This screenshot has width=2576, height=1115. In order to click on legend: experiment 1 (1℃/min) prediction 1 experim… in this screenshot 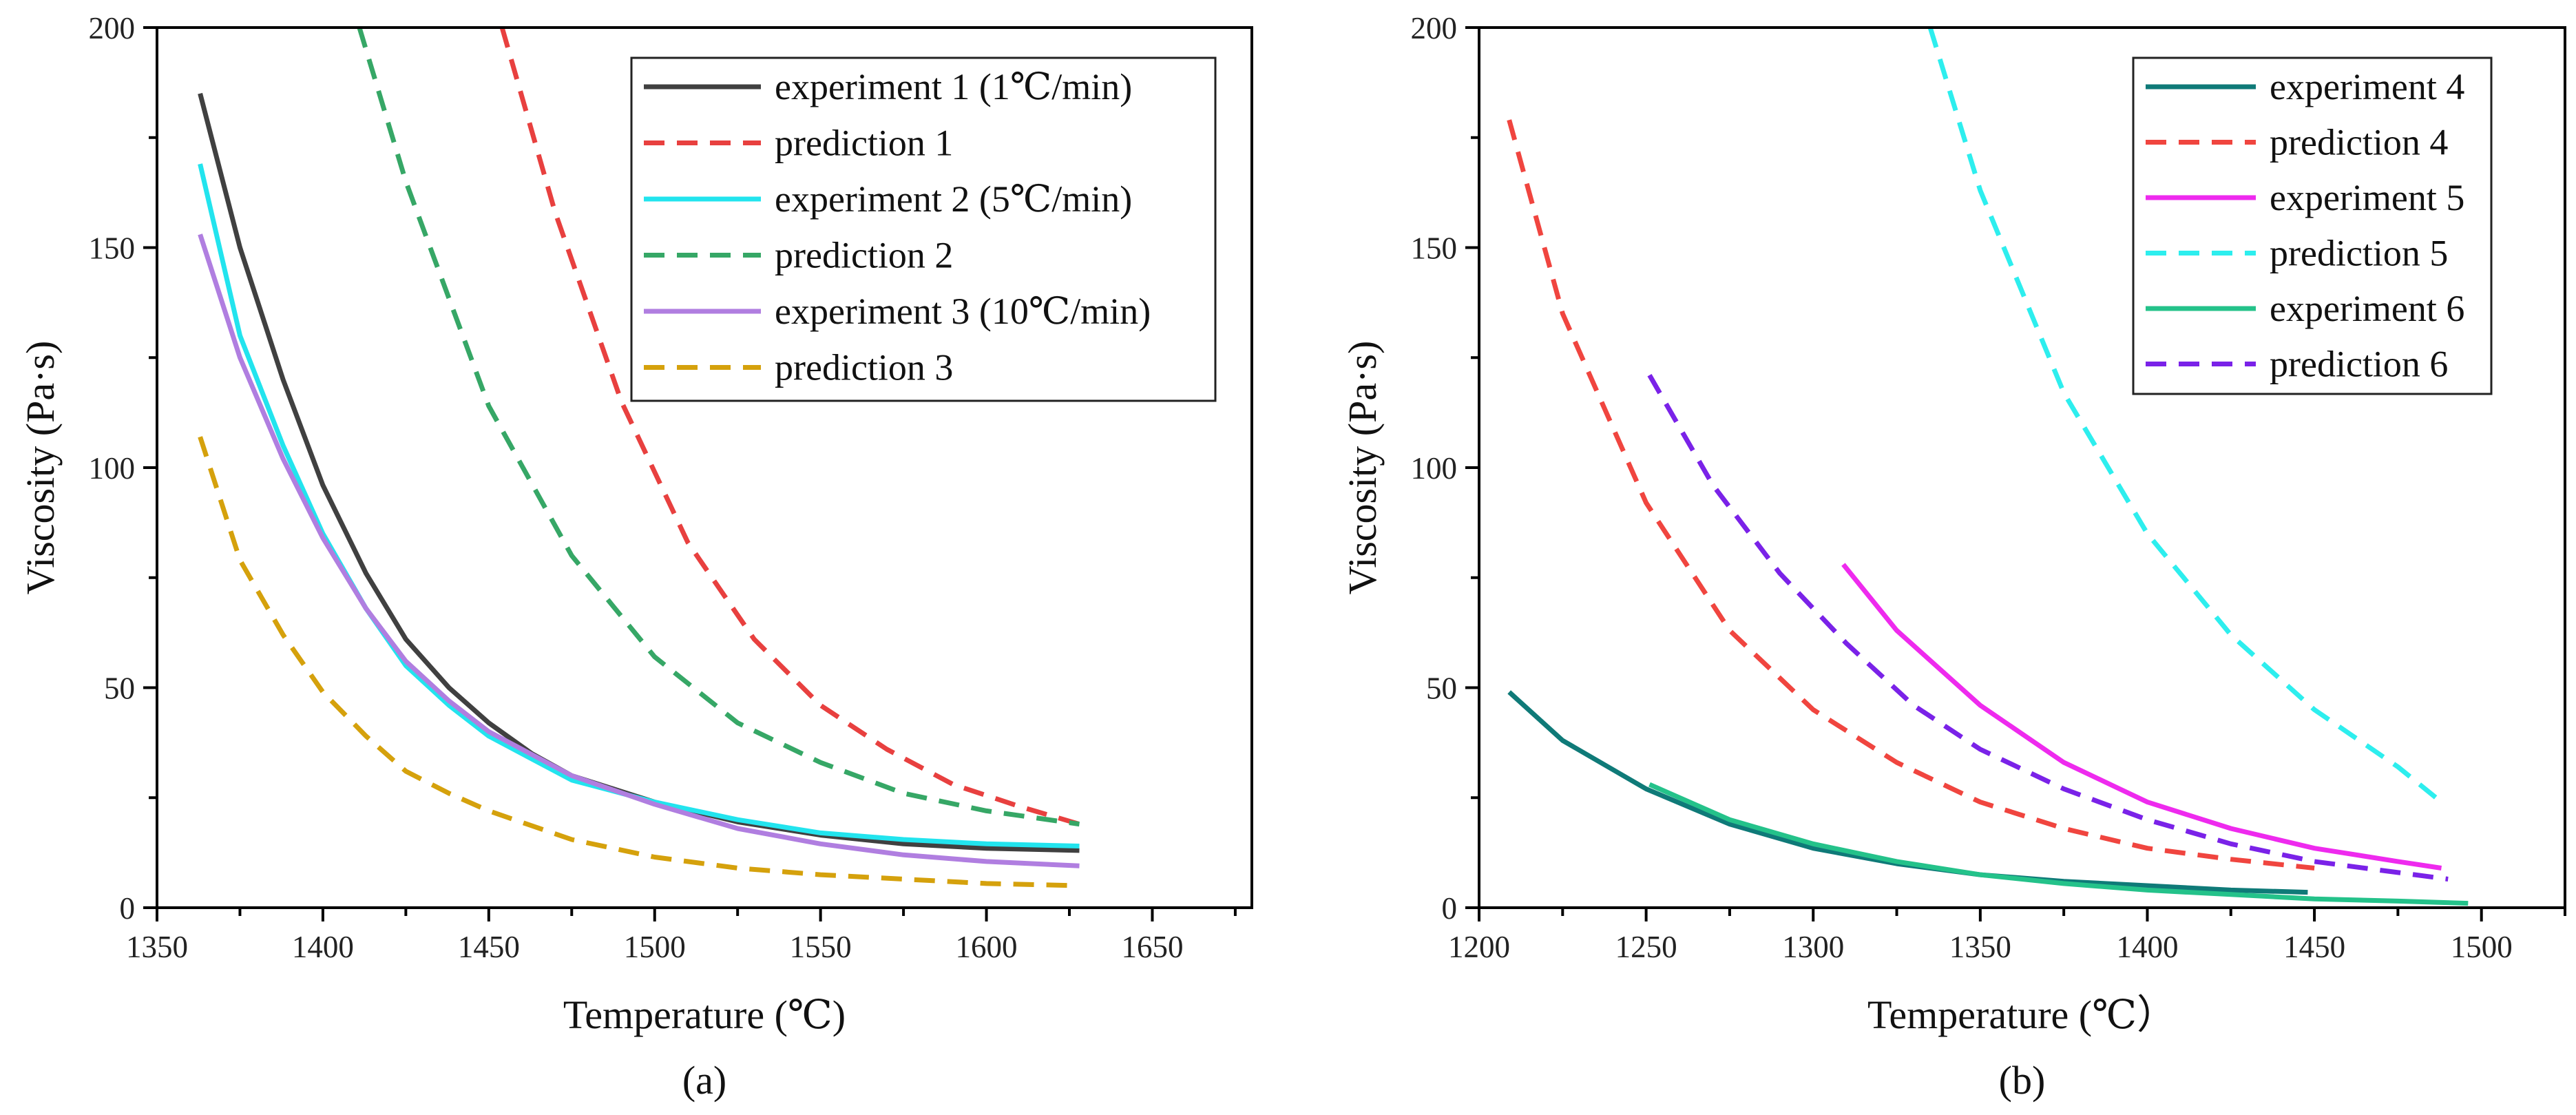, I will do `click(923, 229)`.